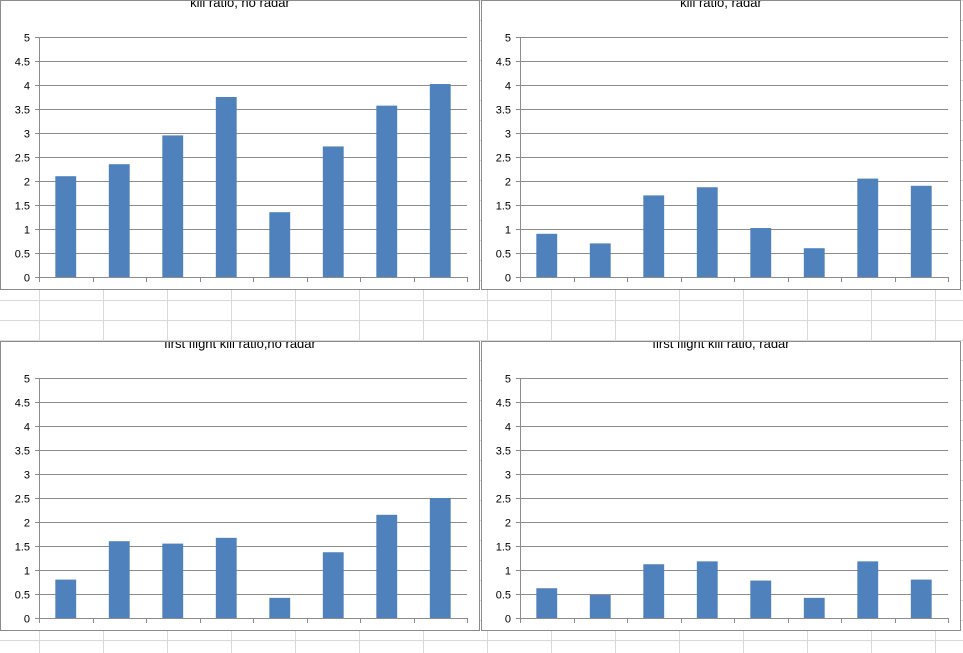  Describe the element at coordinates (240, 5) in the screenshot. I see `chart-title: kill ratio, no radar` at that location.